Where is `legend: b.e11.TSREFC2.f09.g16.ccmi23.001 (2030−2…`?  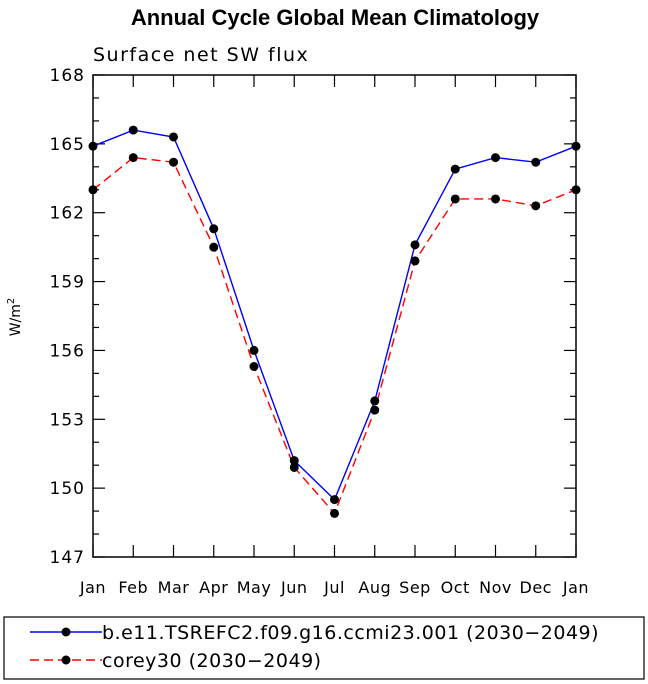 legend: b.e11.TSREFC2.f09.g16.ccmi23.001 (2030−2… is located at coordinates (324, 648).